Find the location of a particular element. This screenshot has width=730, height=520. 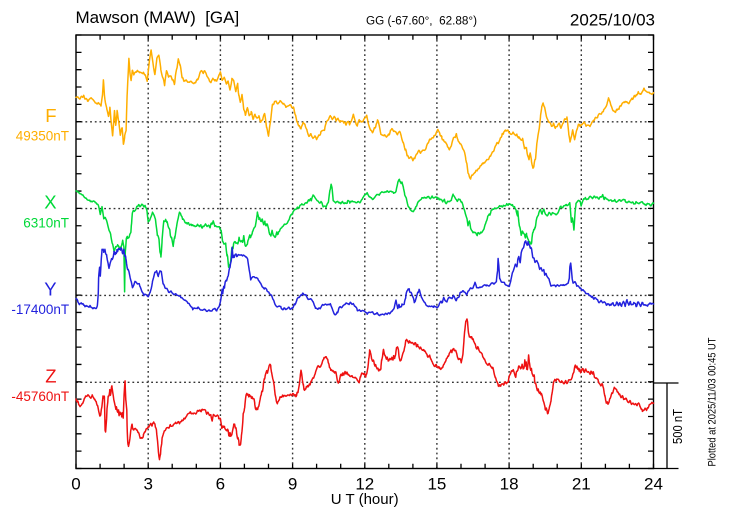

svg-text: -17400nT is located at coordinates (40, 309).